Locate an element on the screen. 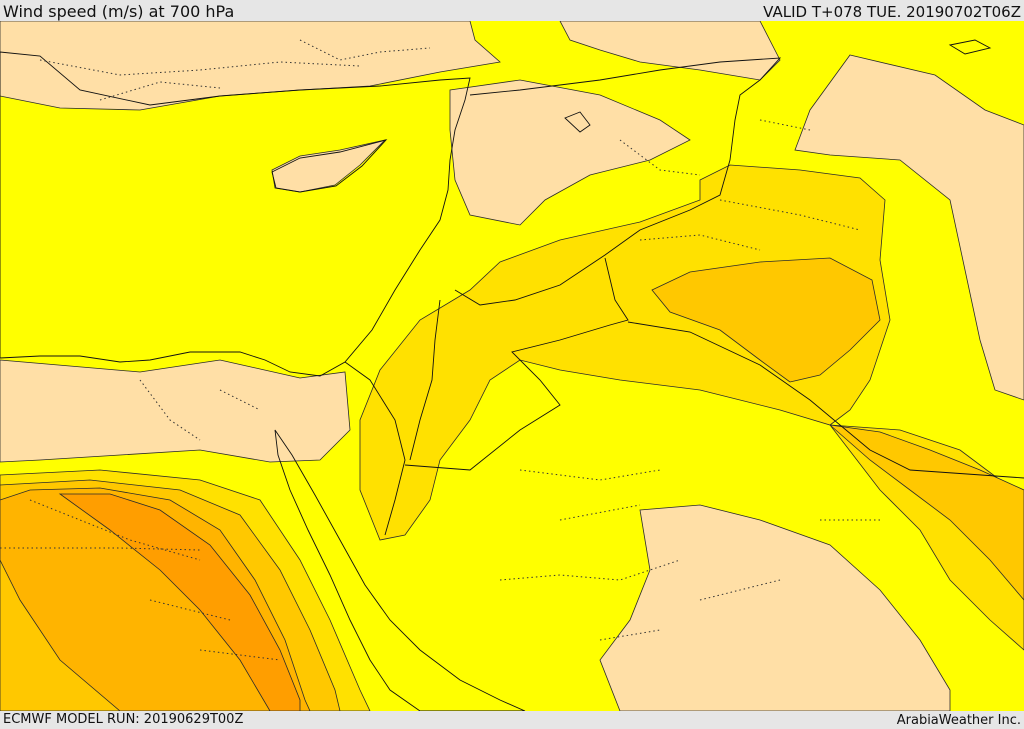  admin-lines-egypt is located at coordinates (145, 470).